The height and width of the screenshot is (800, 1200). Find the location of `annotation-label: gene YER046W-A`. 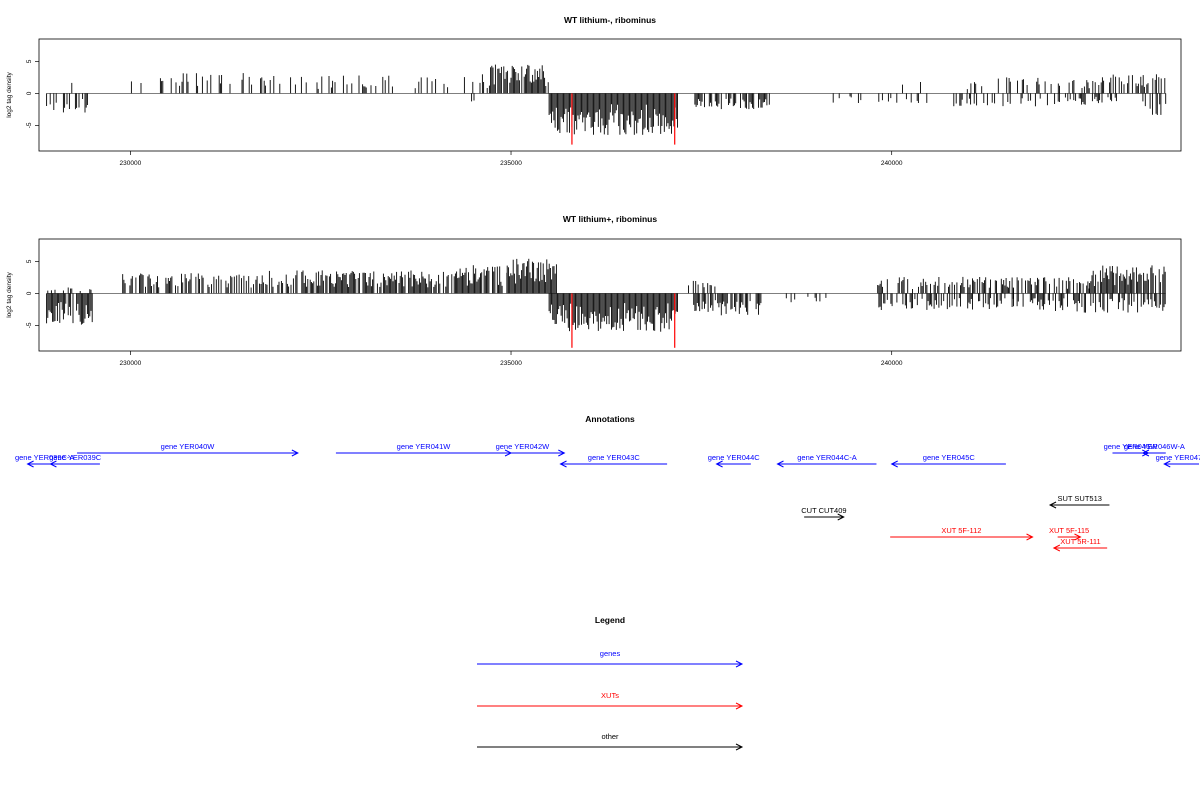

annotation-label: gene YER046W-A is located at coordinates (1154, 446).